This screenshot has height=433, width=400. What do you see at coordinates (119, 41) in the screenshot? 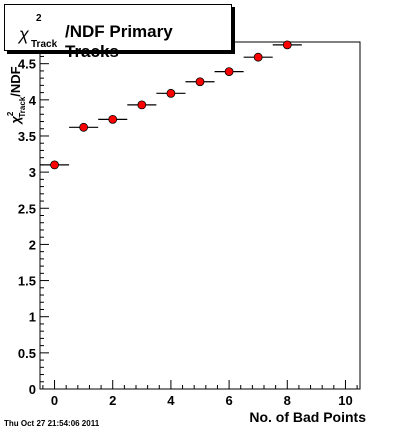
I see `title-rest: /NDF Primary Tracks` at bounding box center [119, 41].